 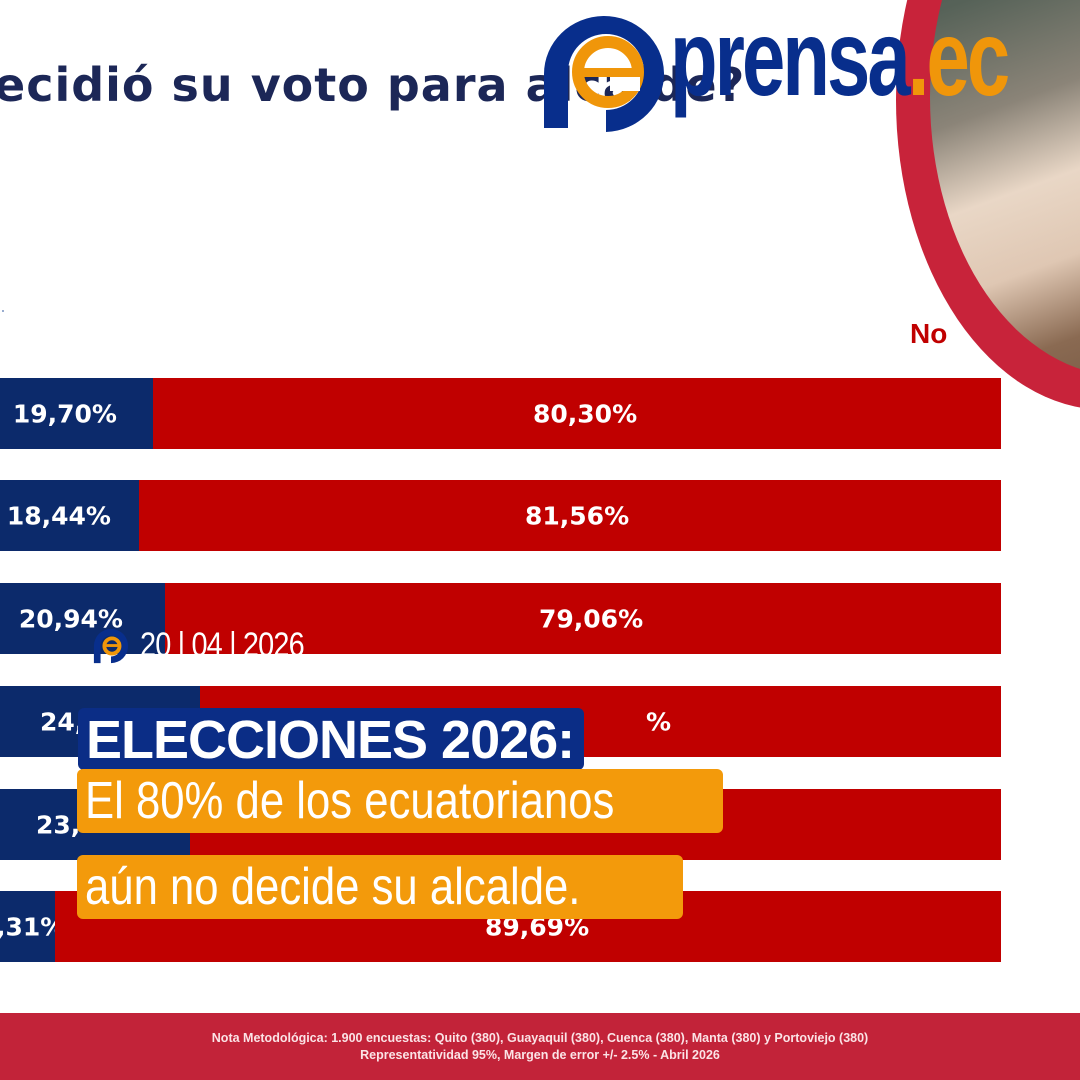 What do you see at coordinates (3, 310) in the screenshot?
I see `legend-marker: ·` at bounding box center [3, 310].